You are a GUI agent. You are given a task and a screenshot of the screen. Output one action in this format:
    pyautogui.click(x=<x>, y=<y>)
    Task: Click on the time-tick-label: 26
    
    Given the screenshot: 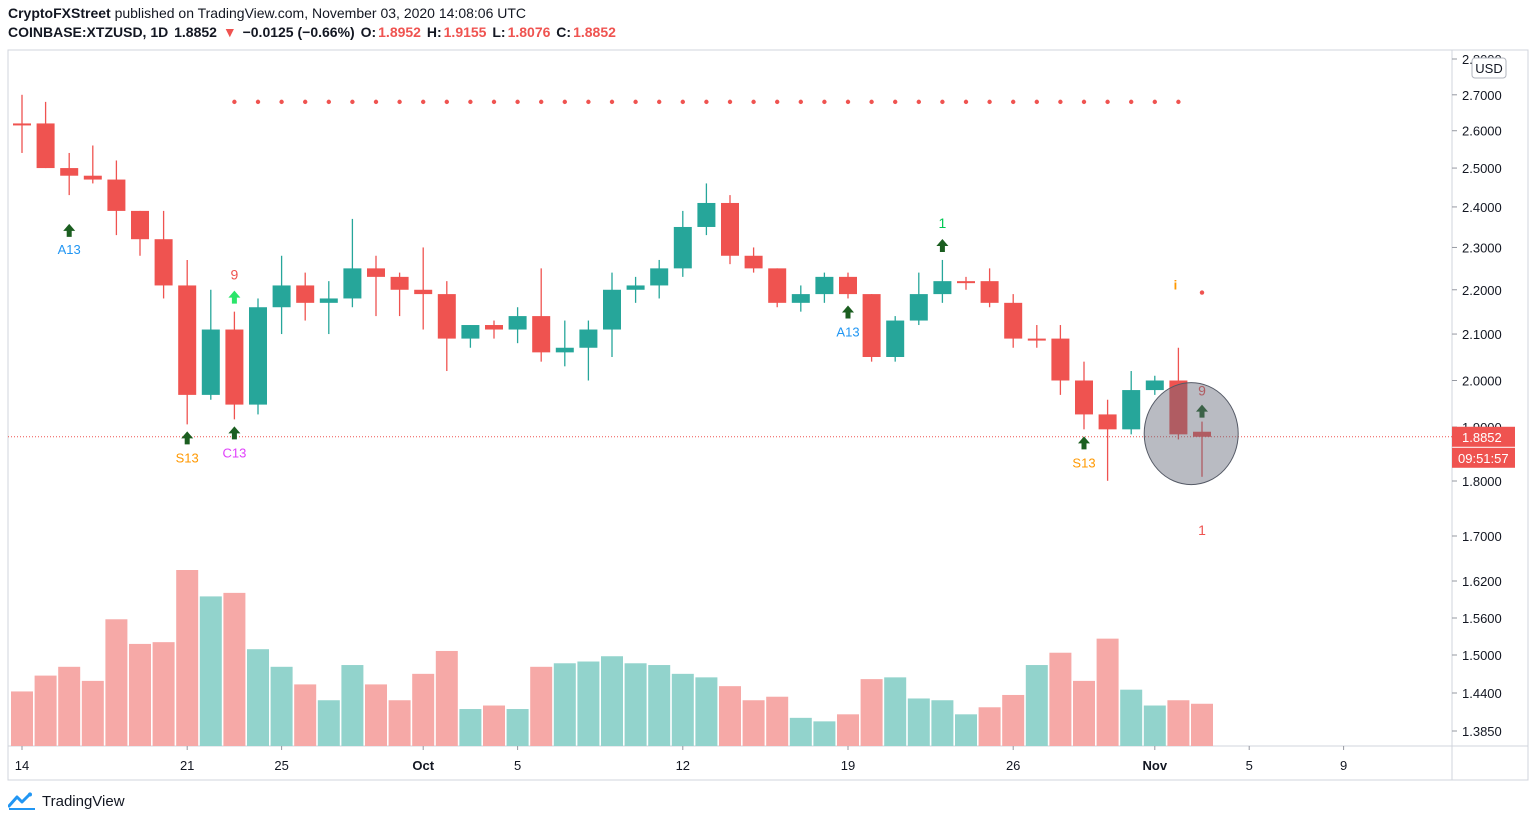 What is the action you would take?
    pyautogui.click(x=1013, y=765)
    